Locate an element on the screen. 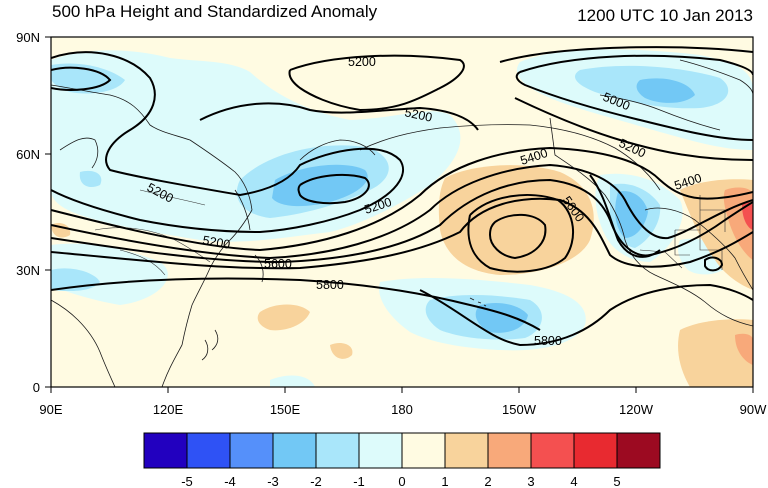 The height and width of the screenshot is (488, 768). contour-5000-east is located at coordinates (634, 97).